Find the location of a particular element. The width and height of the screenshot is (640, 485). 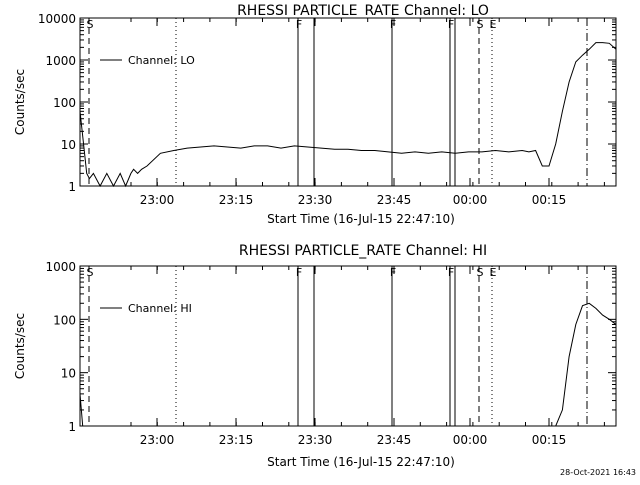

legend-label: Channel: LO is located at coordinates (161, 60).